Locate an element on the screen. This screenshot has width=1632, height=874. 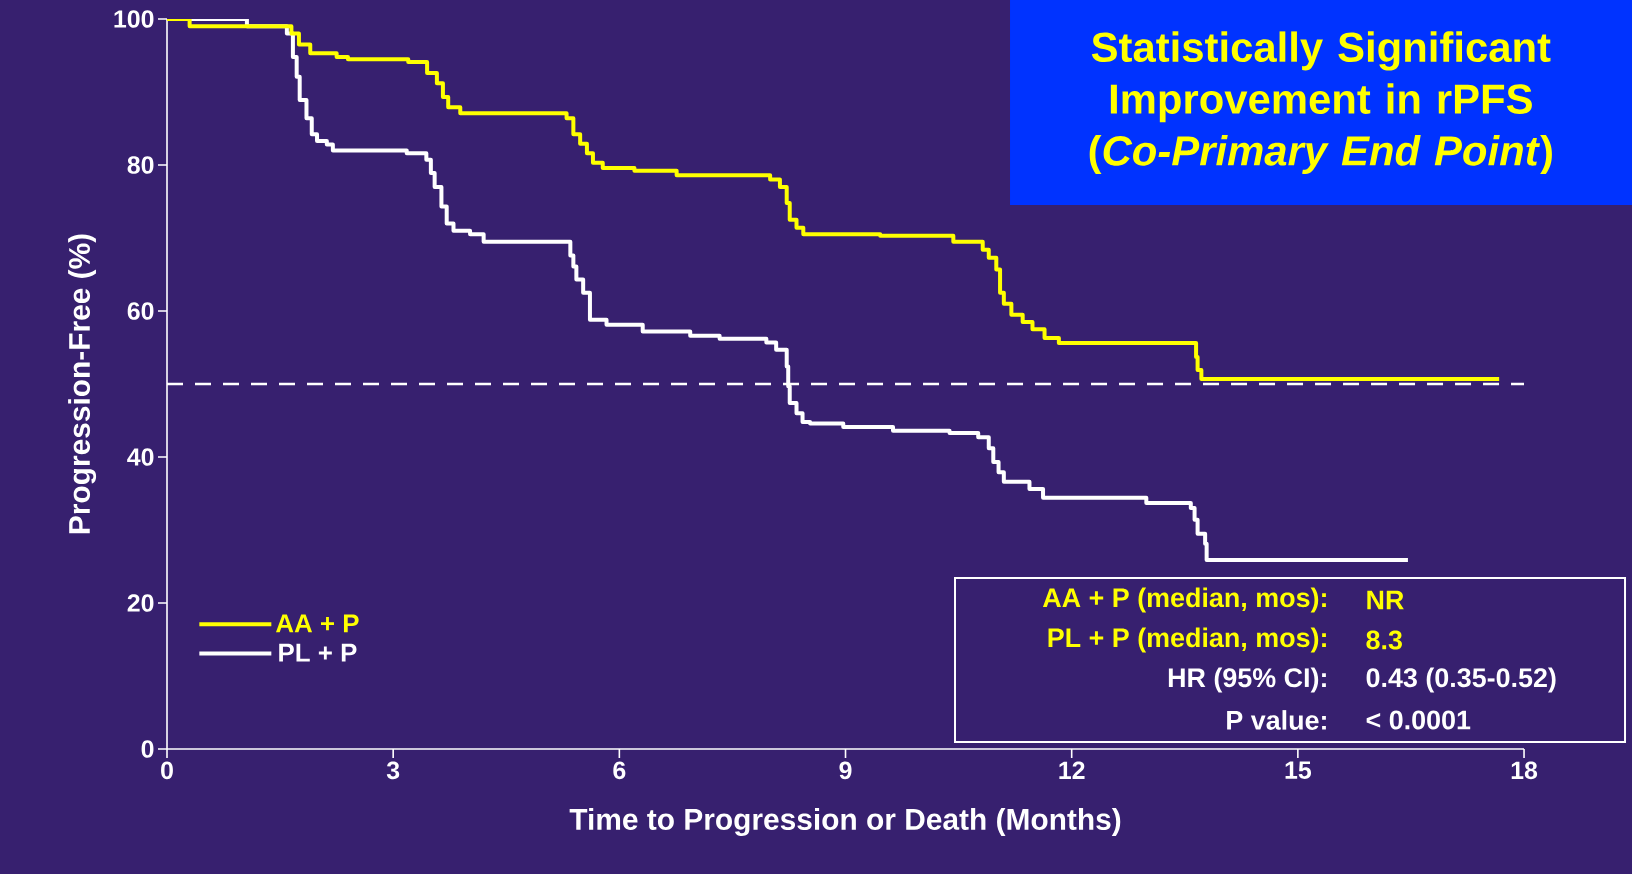
x-tick-label: 6 is located at coordinates (619, 770).